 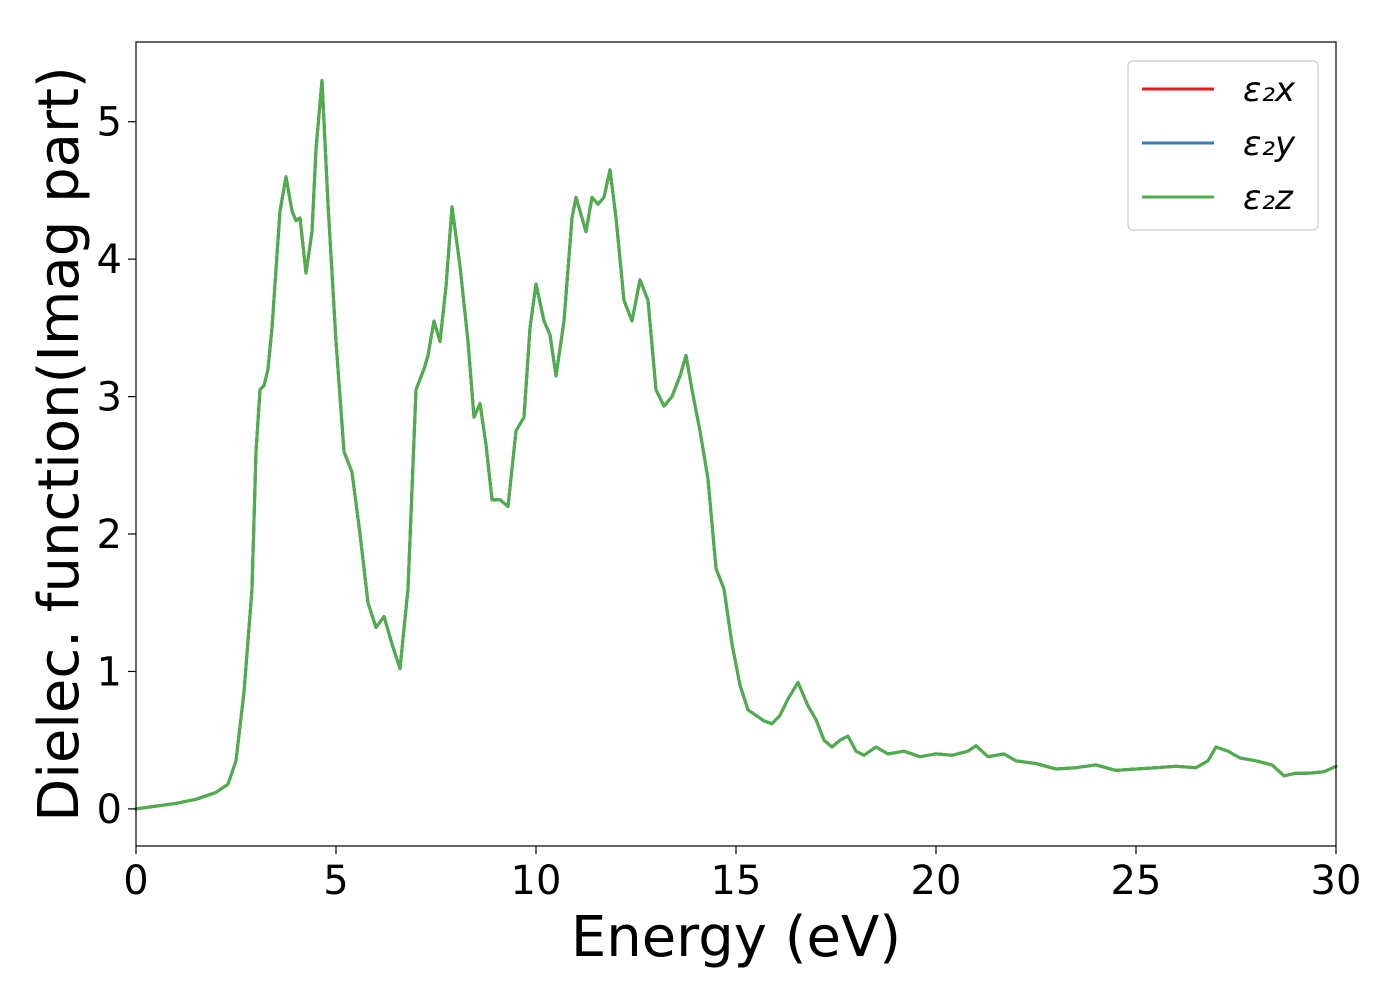 What do you see at coordinates (1136, 881) in the screenshot?
I see `x-tick-label: 25` at bounding box center [1136, 881].